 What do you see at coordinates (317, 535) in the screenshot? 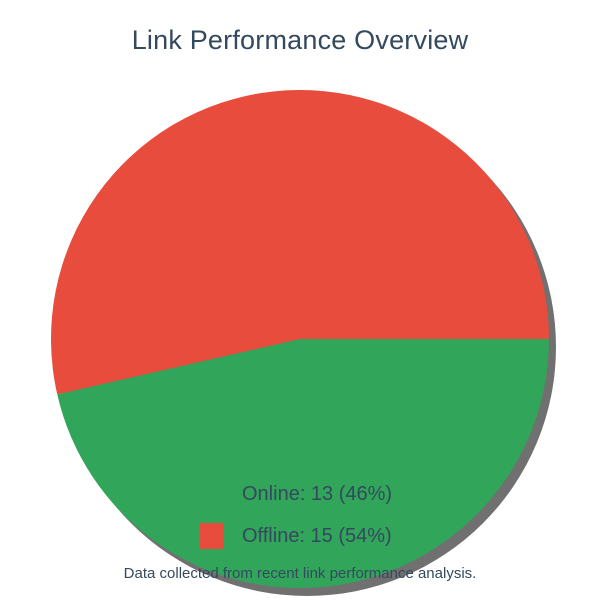
I see `legend-label-offline: Offline: 15 (54%)` at bounding box center [317, 535].